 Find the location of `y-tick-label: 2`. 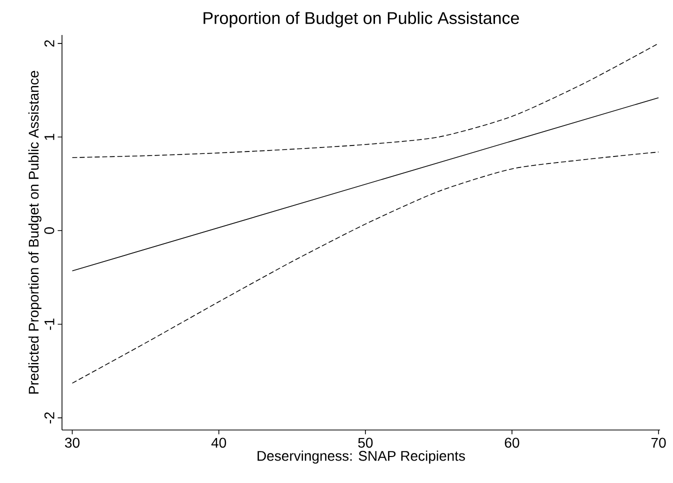

y-tick-label: 2 is located at coordinates (49, 43).